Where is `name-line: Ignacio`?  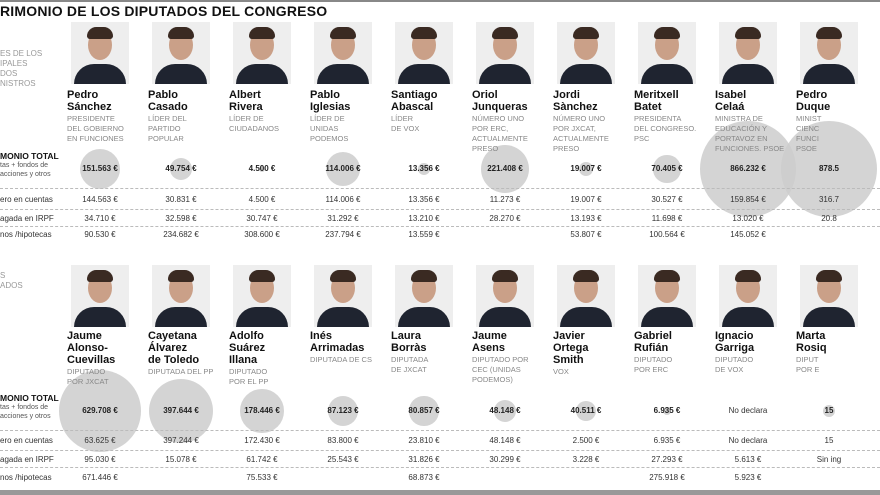
name-line: Ignacio is located at coordinates (734, 336).